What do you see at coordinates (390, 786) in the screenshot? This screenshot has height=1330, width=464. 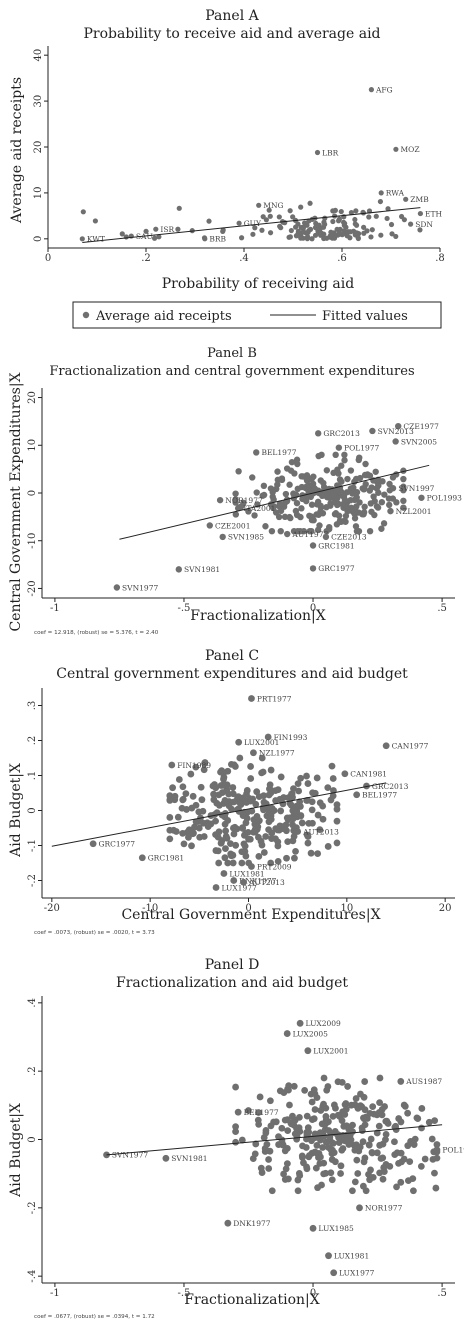 I see `point-label: GRC2013` at bounding box center [390, 786].